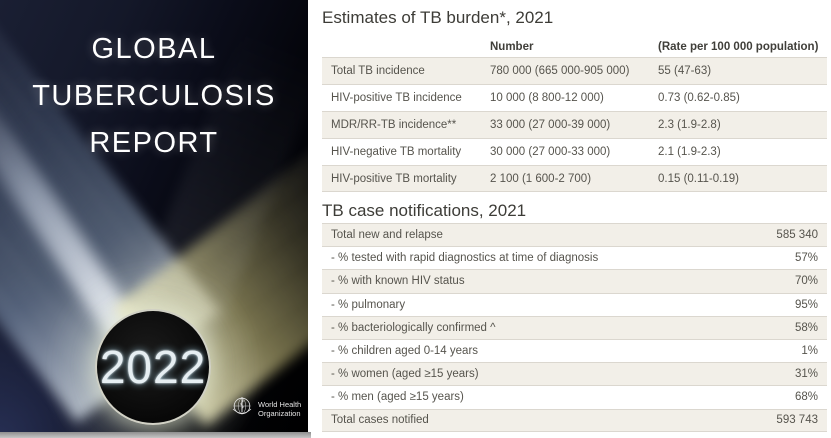  What do you see at coordinates (560, 71) in the screenshot?
I see `row-number: 780 000 (665 000-905 000)` at bounding box center [560, 71].